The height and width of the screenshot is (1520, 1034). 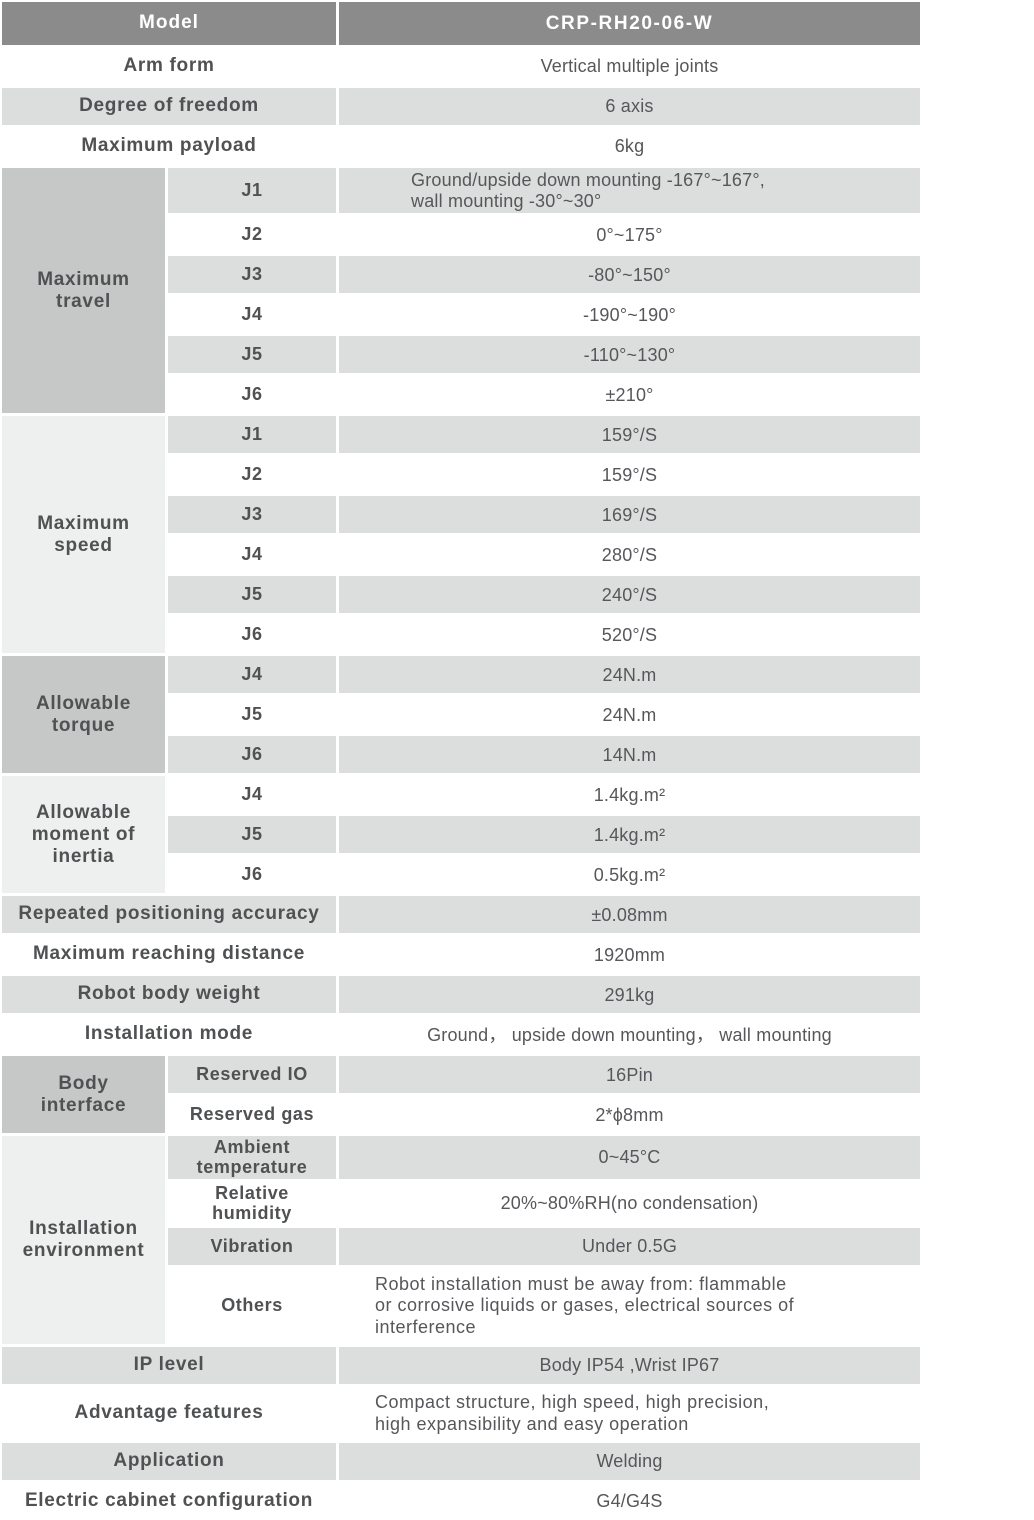 What do you see at coordinates (252, 1247) in the screenshot?
I see `vibration-label: Vibration` at bounding box center [252, 1247].